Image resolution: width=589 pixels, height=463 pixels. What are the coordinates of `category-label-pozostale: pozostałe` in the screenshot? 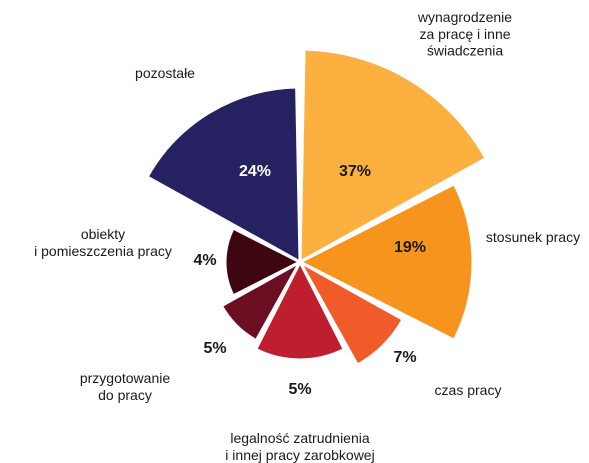 It's located at (165, 73).